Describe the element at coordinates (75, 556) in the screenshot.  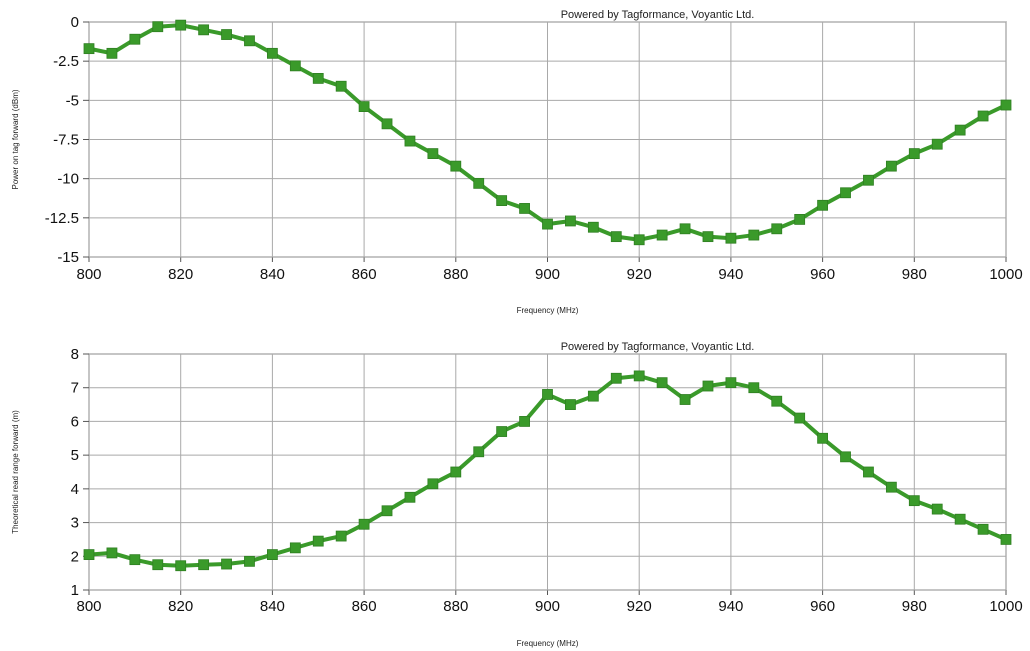
I see `y-tick-label: 2` at that location.